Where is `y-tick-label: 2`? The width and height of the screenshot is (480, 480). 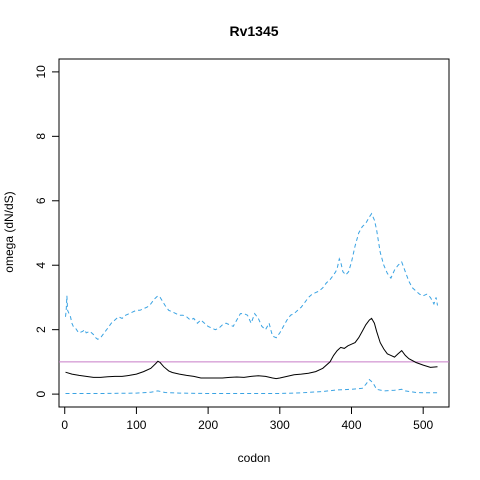 y-tick-label: 2 is located at coordinates (41, 329).